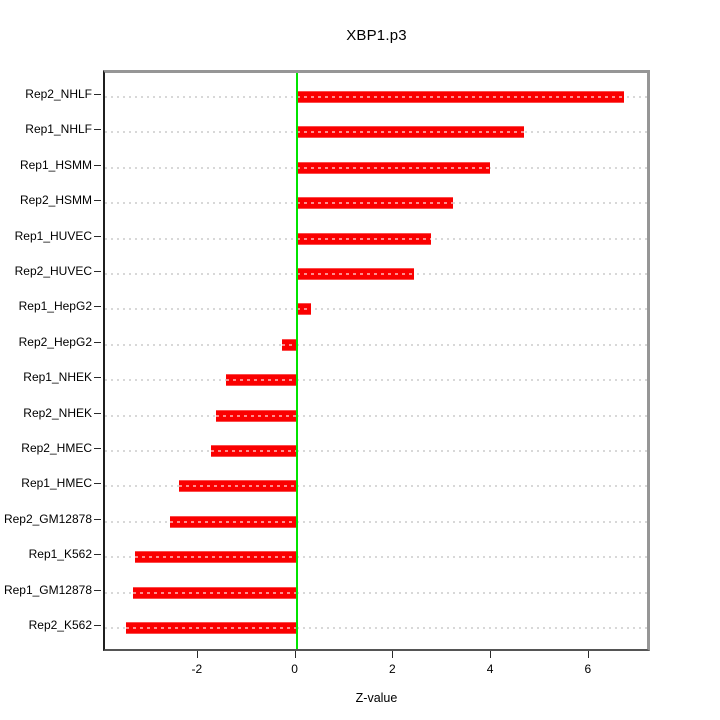  Describe the element at coordinates (296, 361) in the screenshot. I see `zero-line` at that location.